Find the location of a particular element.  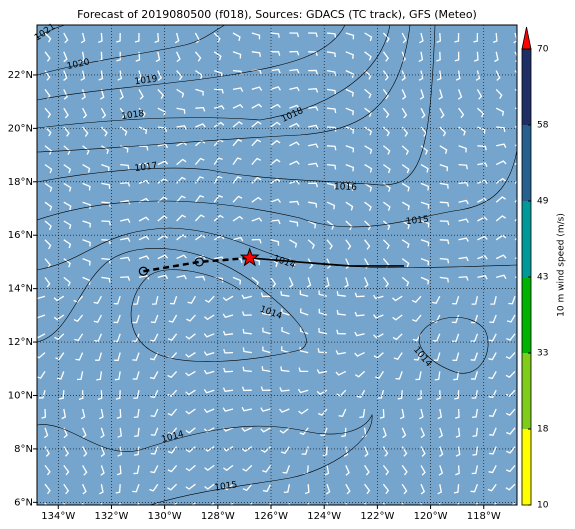

x-tick-label: 126°W is located at coordinates (271, 516).